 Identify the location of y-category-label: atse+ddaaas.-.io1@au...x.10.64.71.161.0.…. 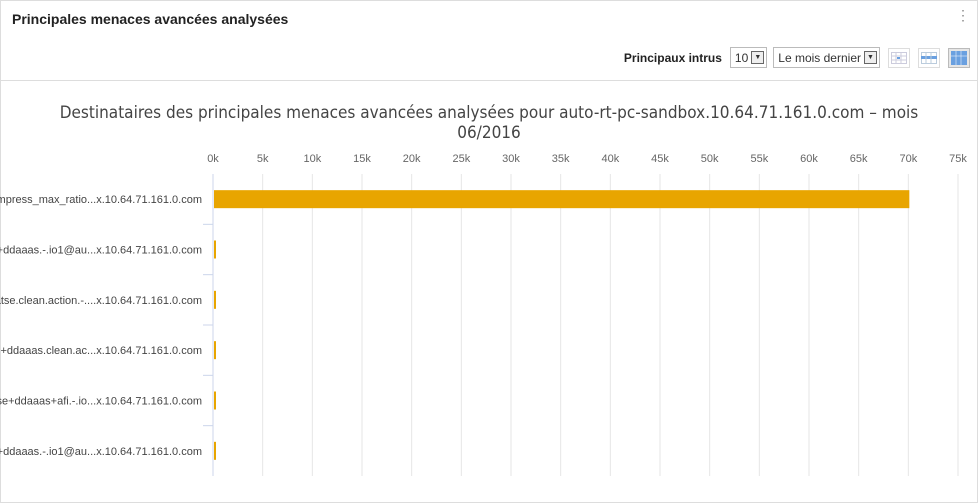
(101, 251).